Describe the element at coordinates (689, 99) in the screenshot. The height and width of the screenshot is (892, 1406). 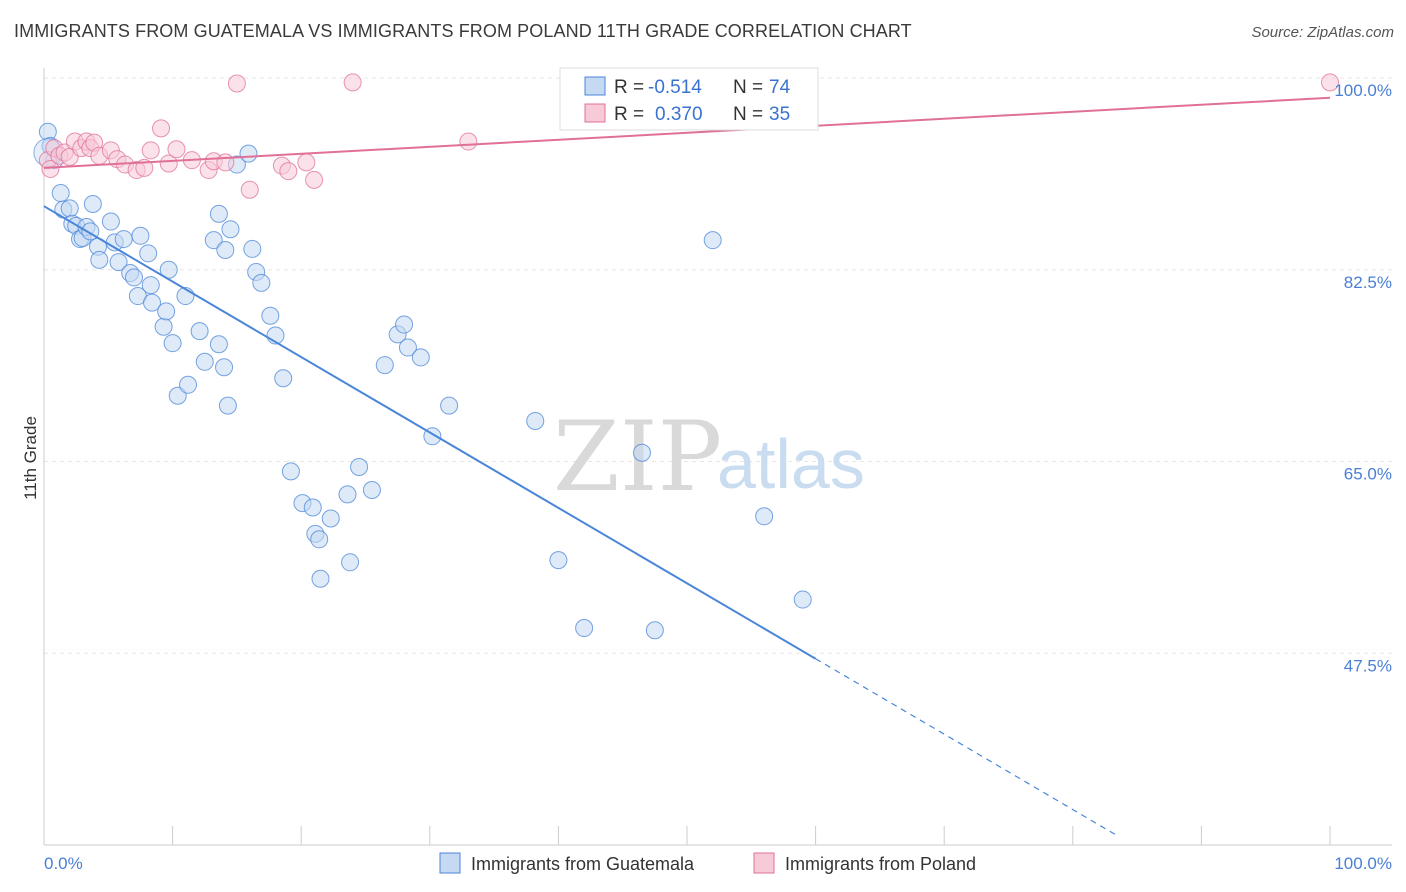
I see `stats-box: R = -0.514 N = 74 R = 0.370 N = 35` at that location.